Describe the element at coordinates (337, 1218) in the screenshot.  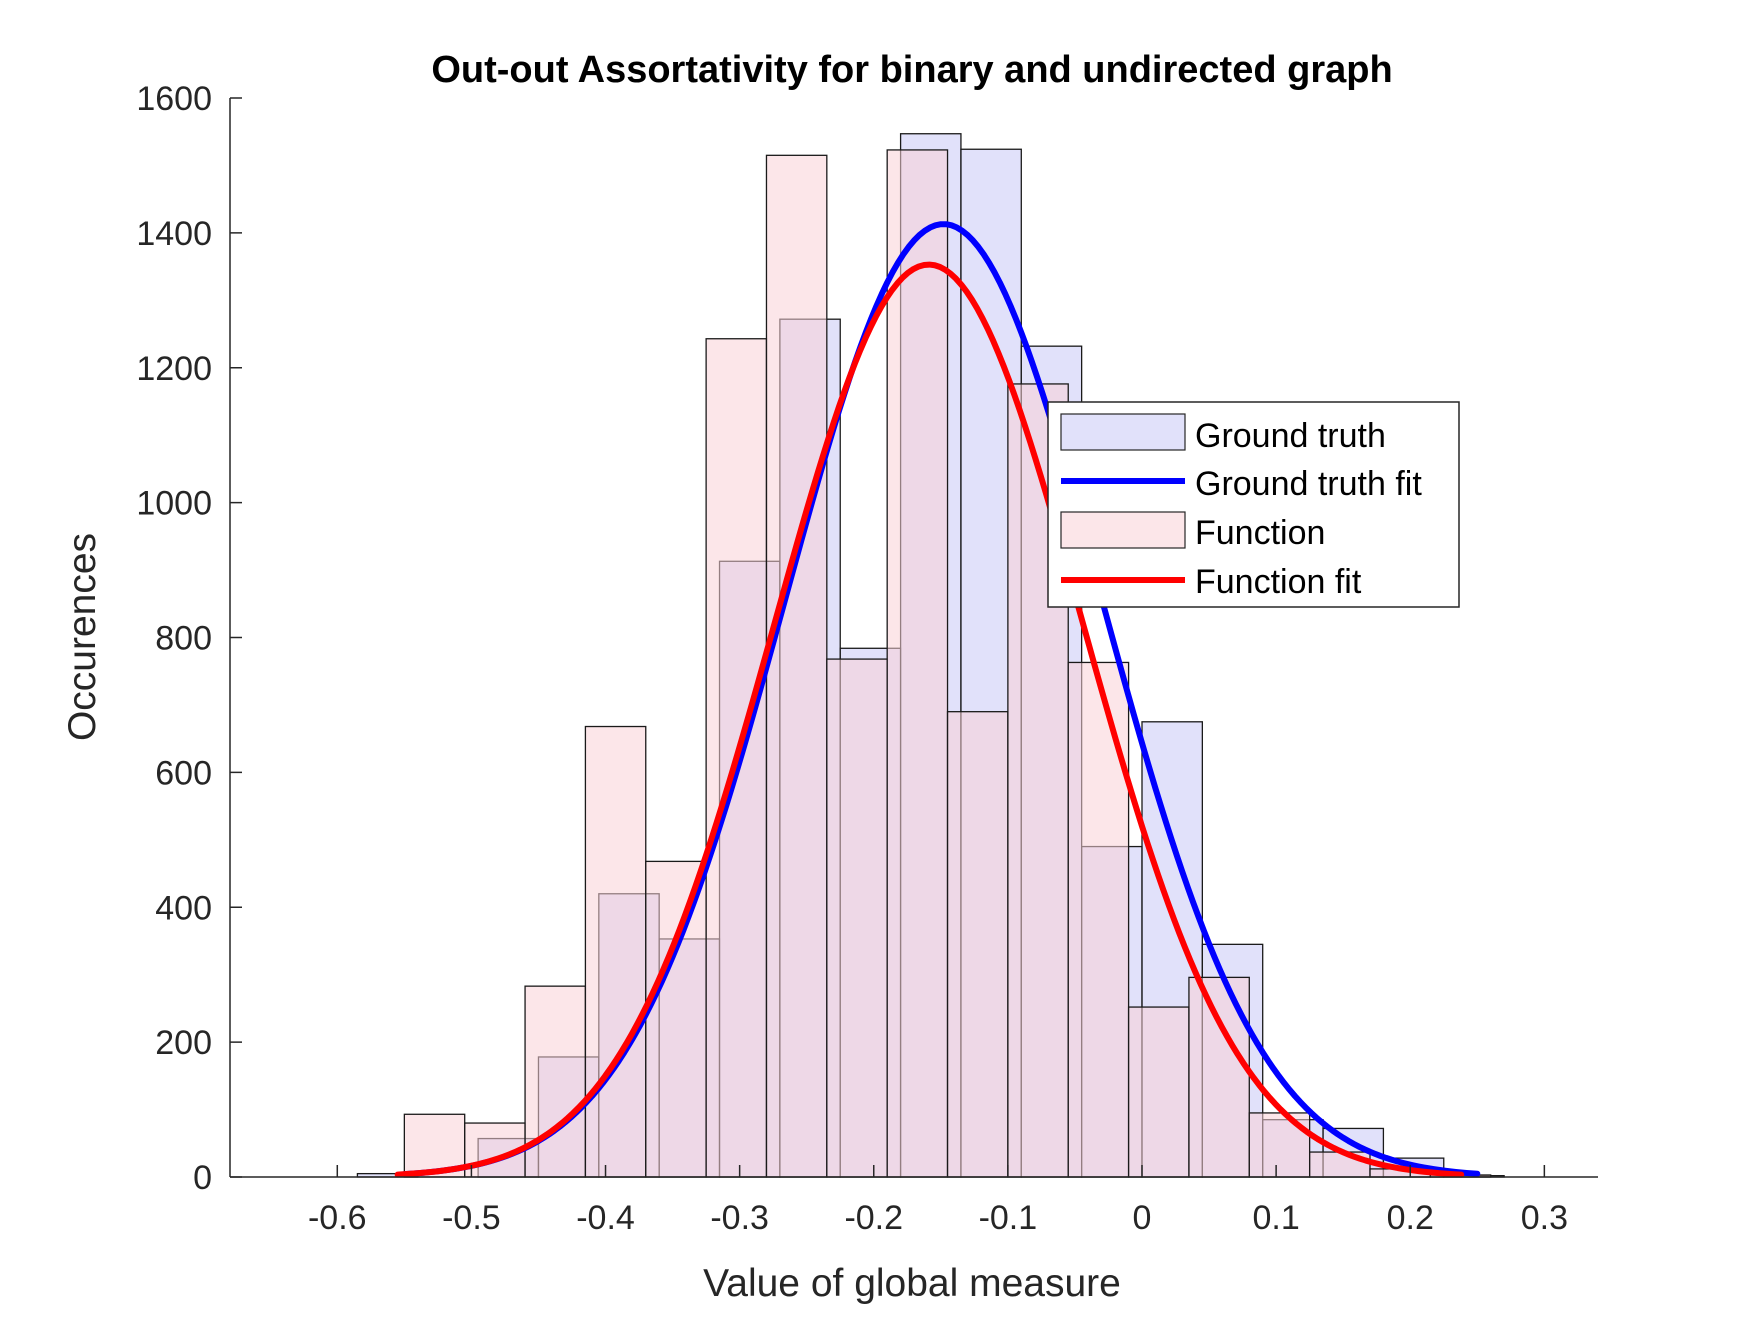
I see `x-tick-label: -0.6` at that location.